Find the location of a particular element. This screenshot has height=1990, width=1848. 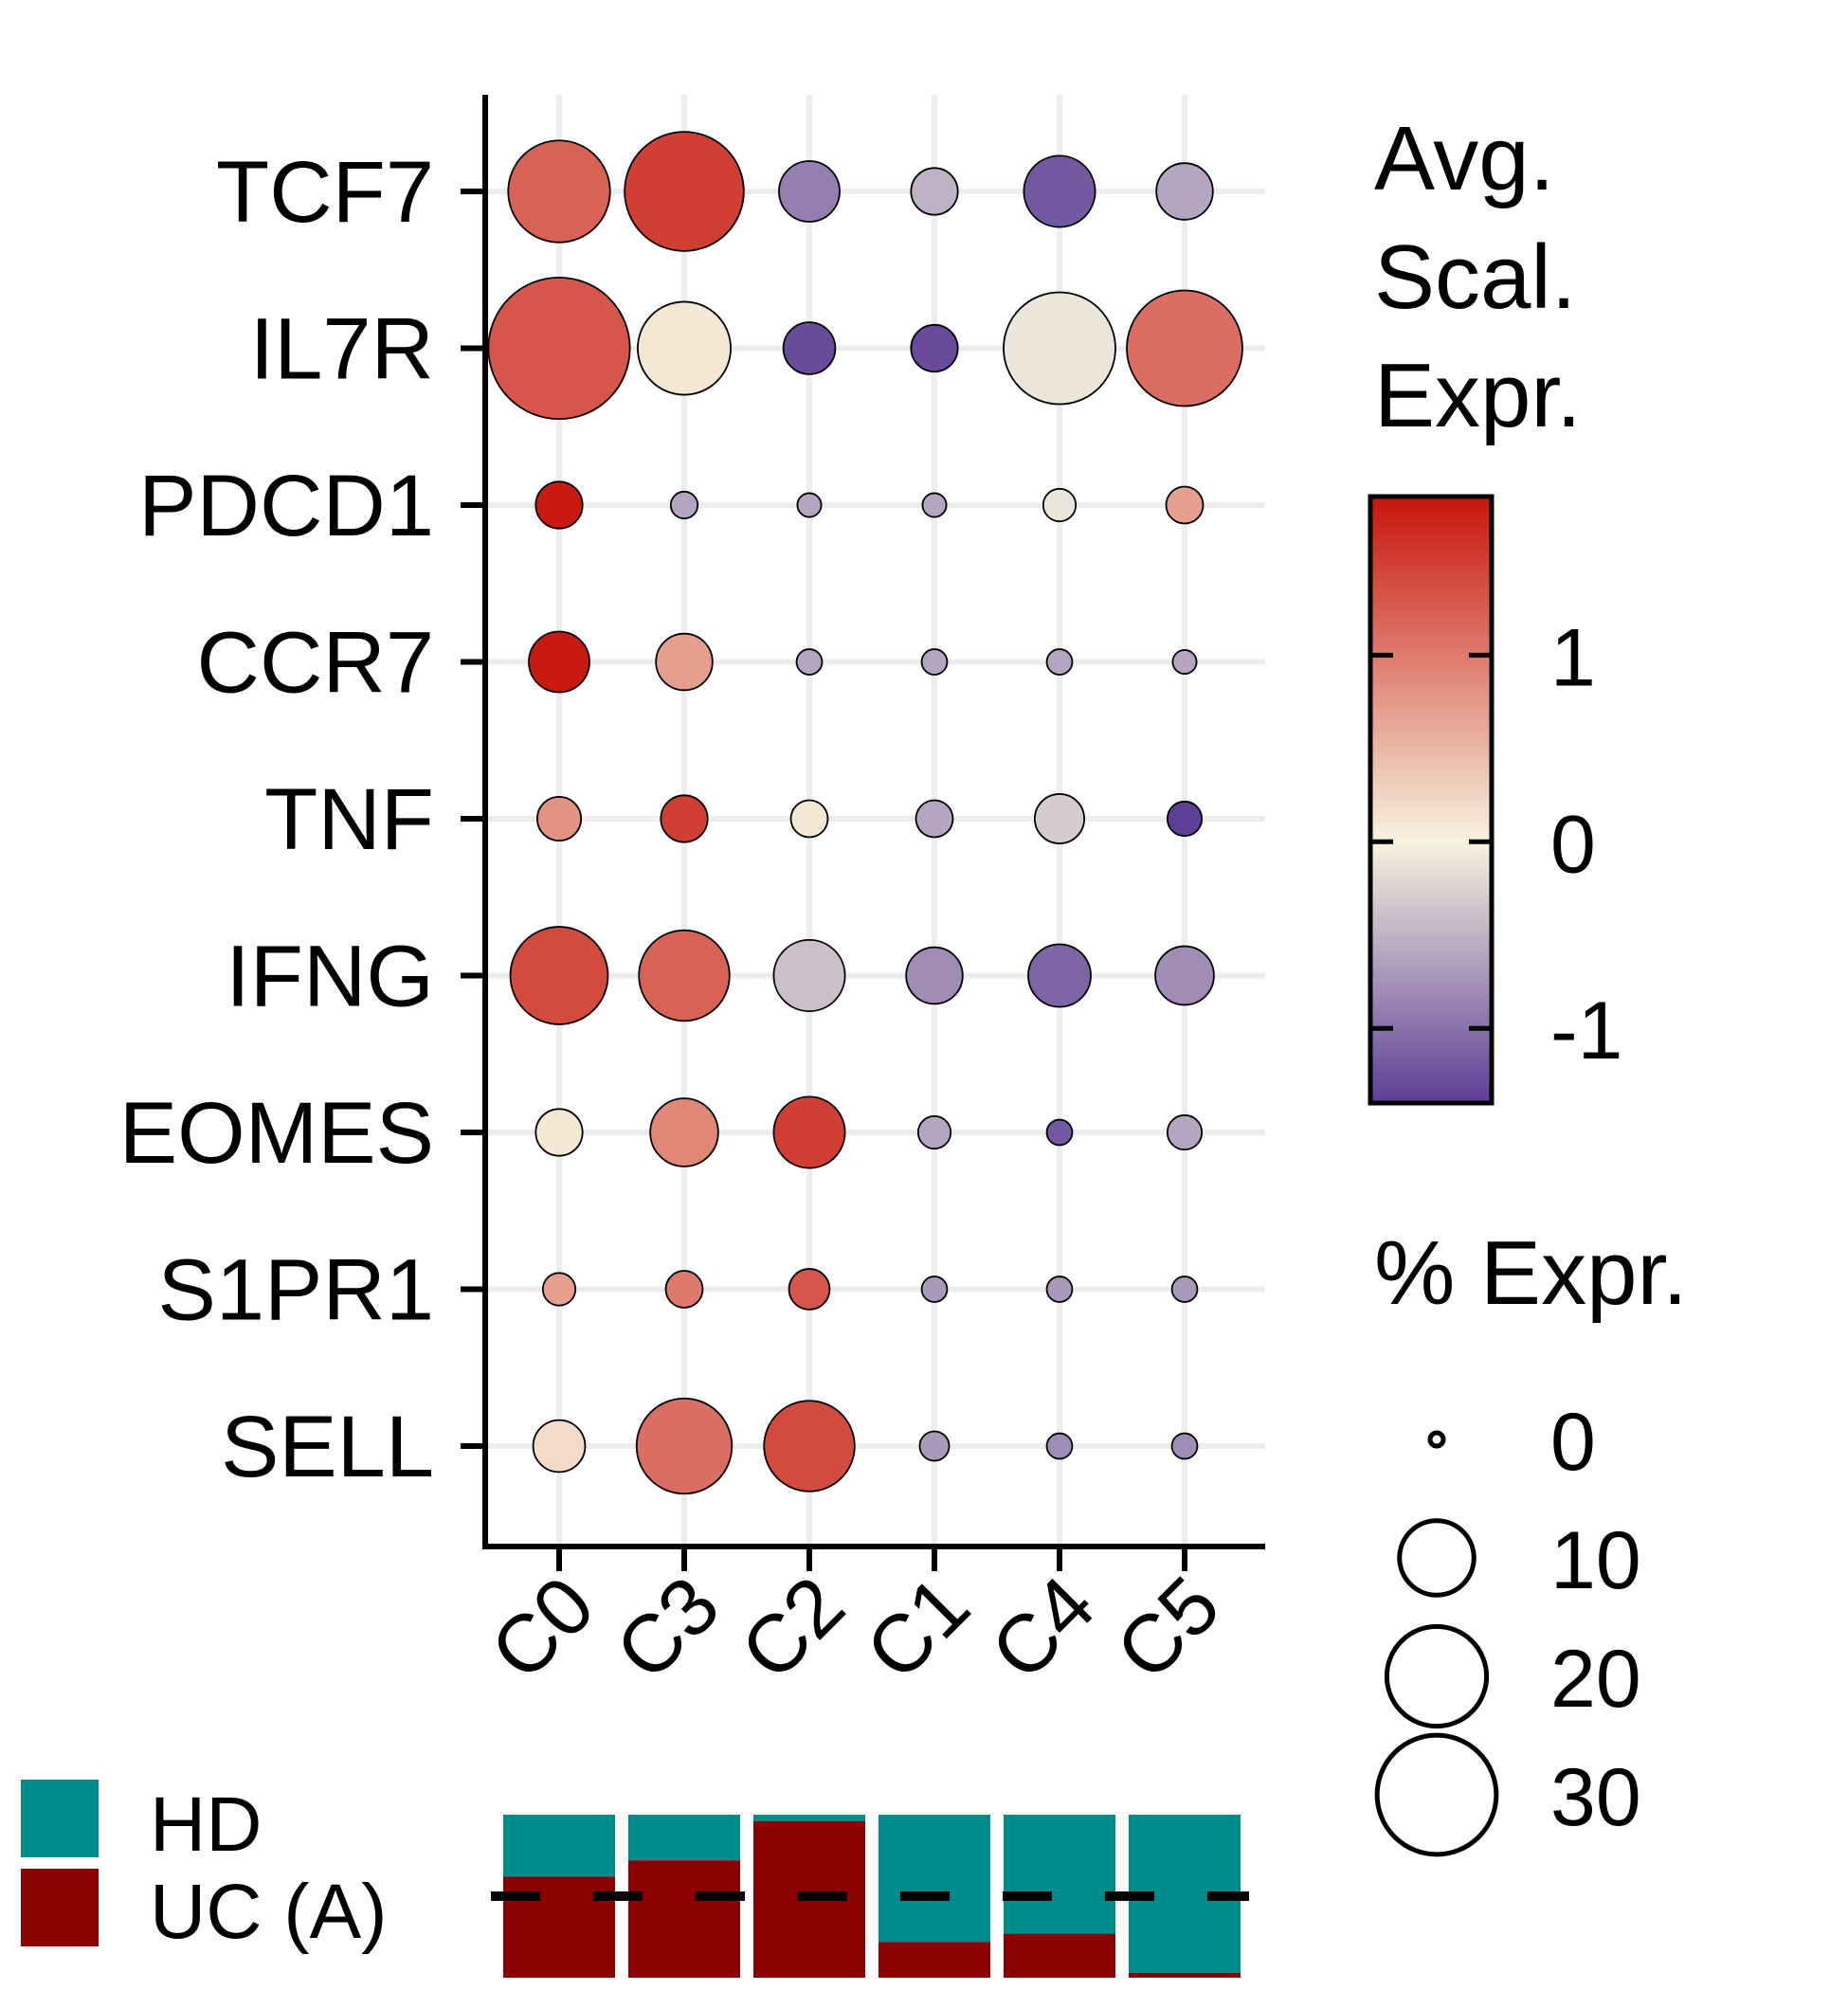

gene-label: IL7R is located at coordinates (342, 349).